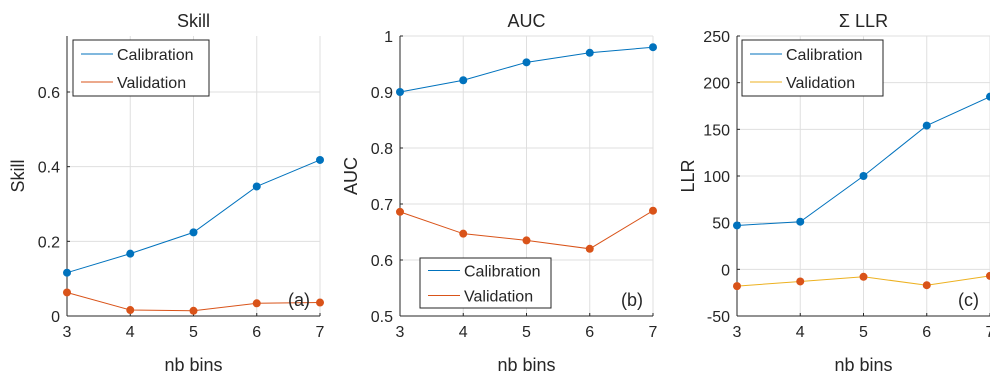  What do you see at coordinates (688, 175) in the screenshot?
I see `y-axis-label: LLR` at bounding box center [688, 175].